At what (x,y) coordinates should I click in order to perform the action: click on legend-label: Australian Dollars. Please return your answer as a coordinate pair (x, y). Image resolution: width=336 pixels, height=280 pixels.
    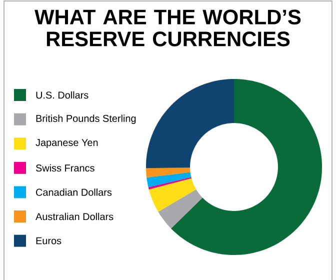
    Looking at the image, I should click on (75, 216).